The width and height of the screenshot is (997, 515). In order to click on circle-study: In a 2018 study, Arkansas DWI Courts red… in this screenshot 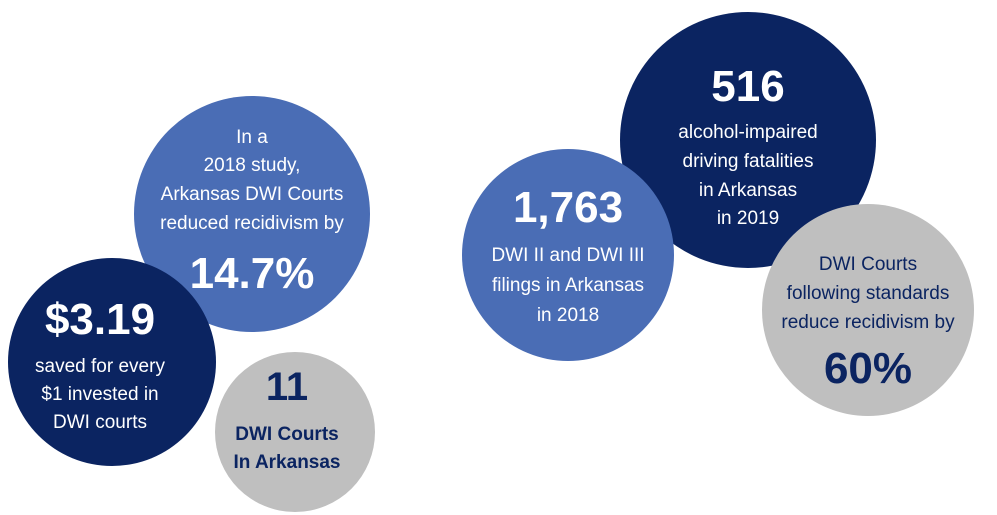, I will do `click(252, 214)`.